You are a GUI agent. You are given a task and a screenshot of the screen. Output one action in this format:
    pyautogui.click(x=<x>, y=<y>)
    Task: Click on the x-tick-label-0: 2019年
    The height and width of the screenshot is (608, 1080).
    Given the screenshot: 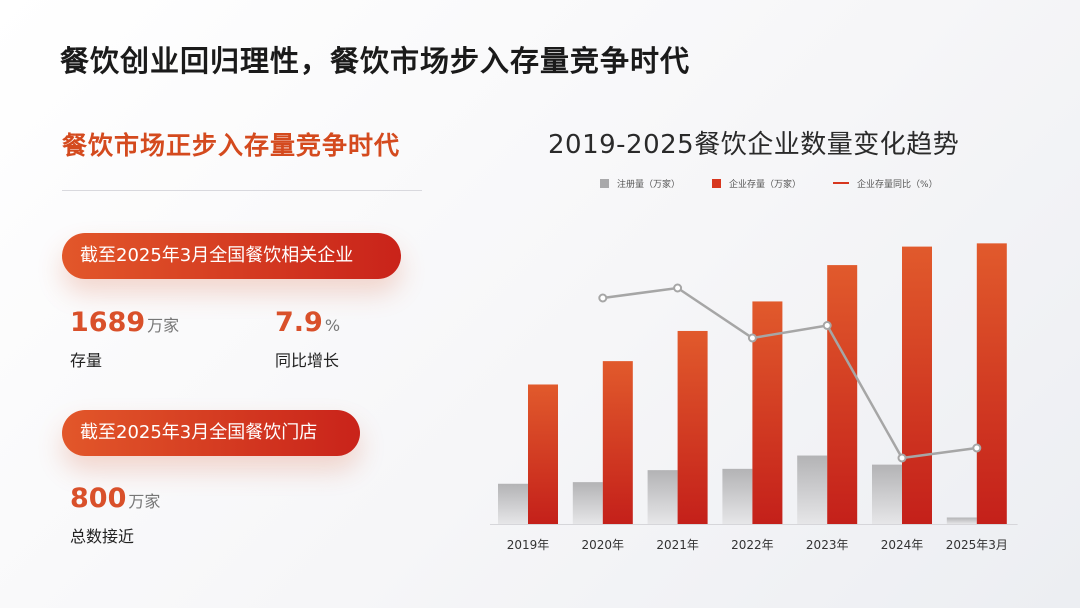 What is the action you would take?
    pyautogui.click(x=528, y=545)
    